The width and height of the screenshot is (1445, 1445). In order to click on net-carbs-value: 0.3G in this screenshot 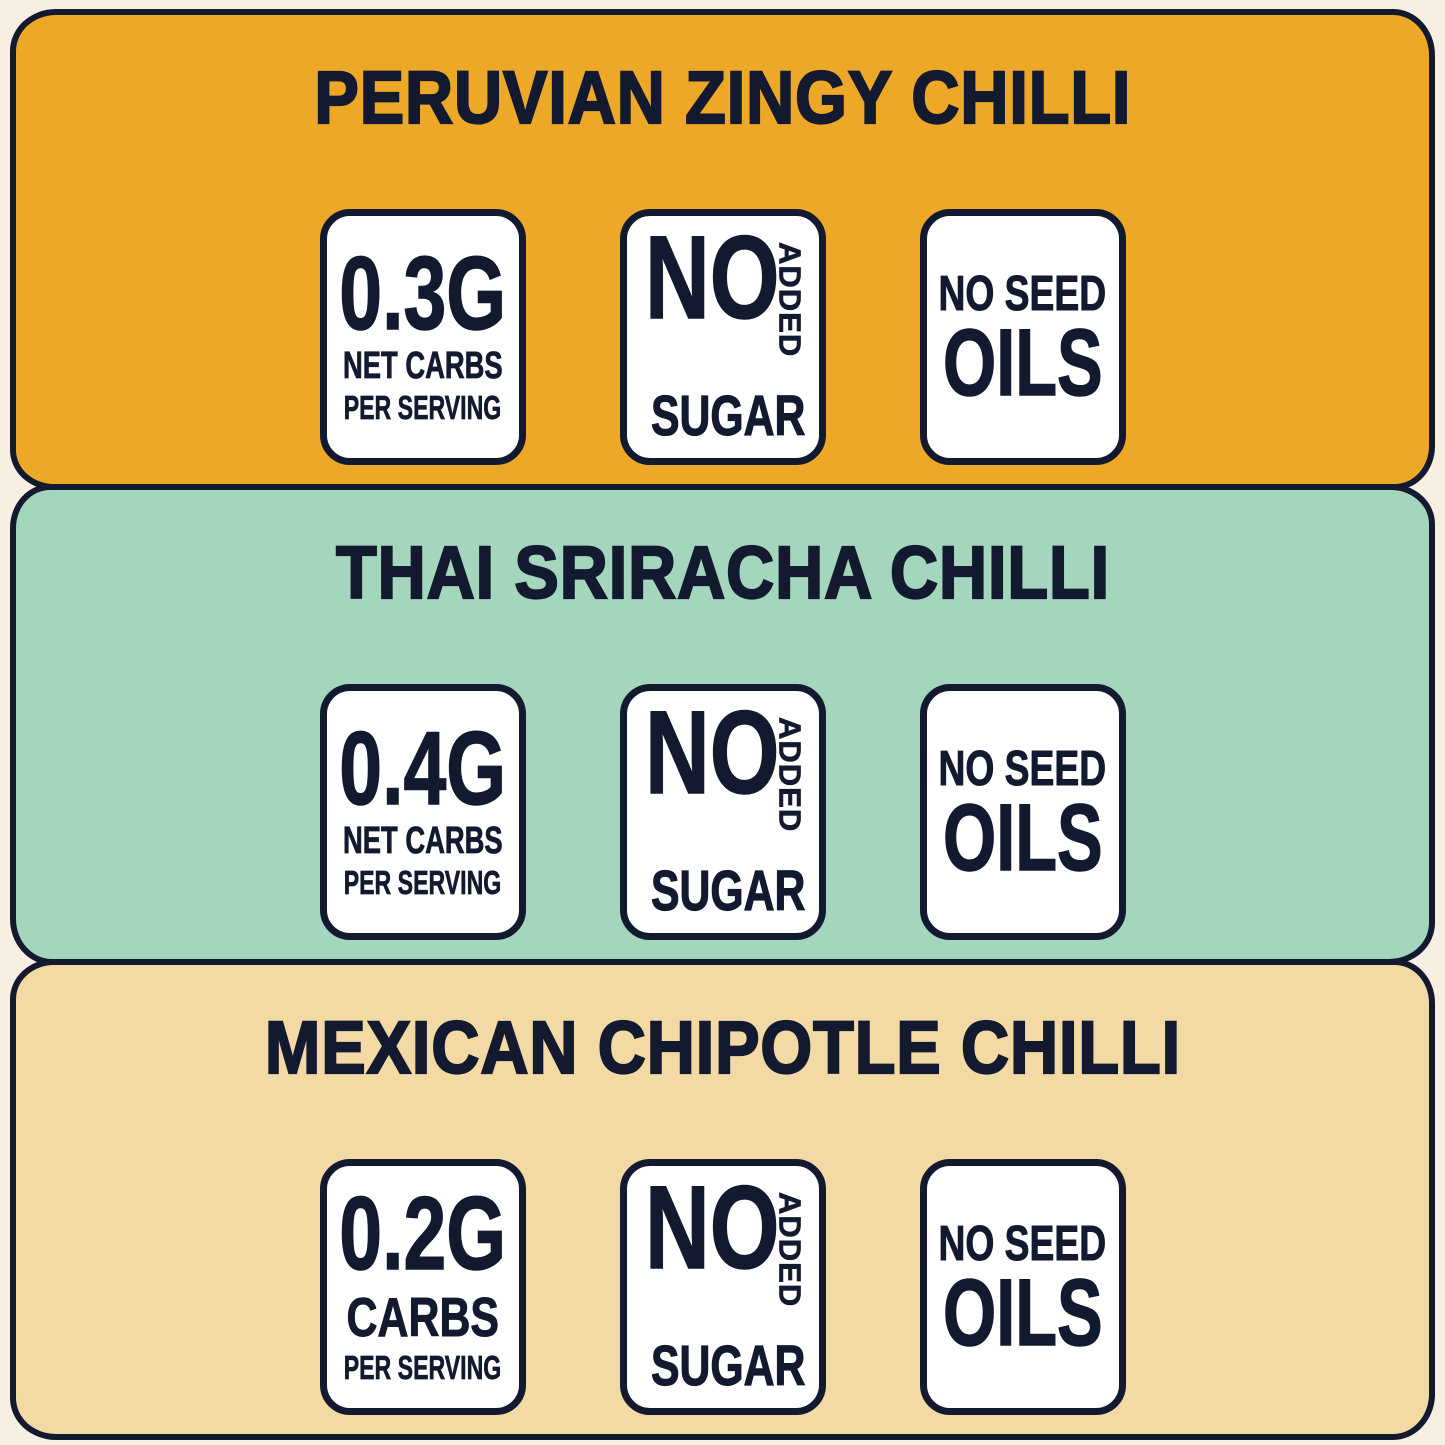, I will do `click(423, 293)`.